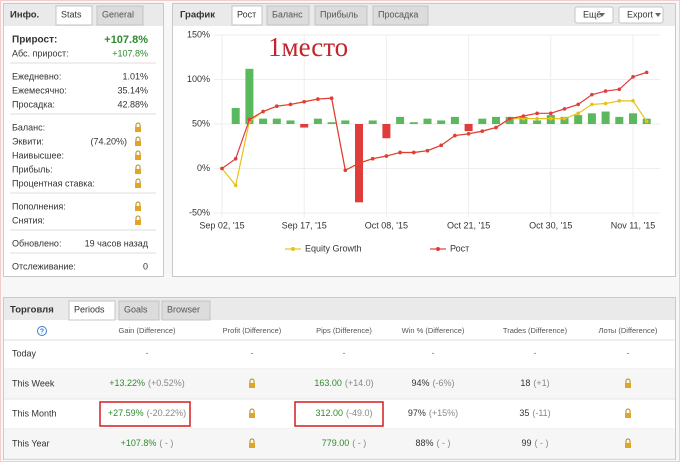 The height and width of the screenshot is (462, 680). I want to click on tab-label: Stats, so click(71, 14).